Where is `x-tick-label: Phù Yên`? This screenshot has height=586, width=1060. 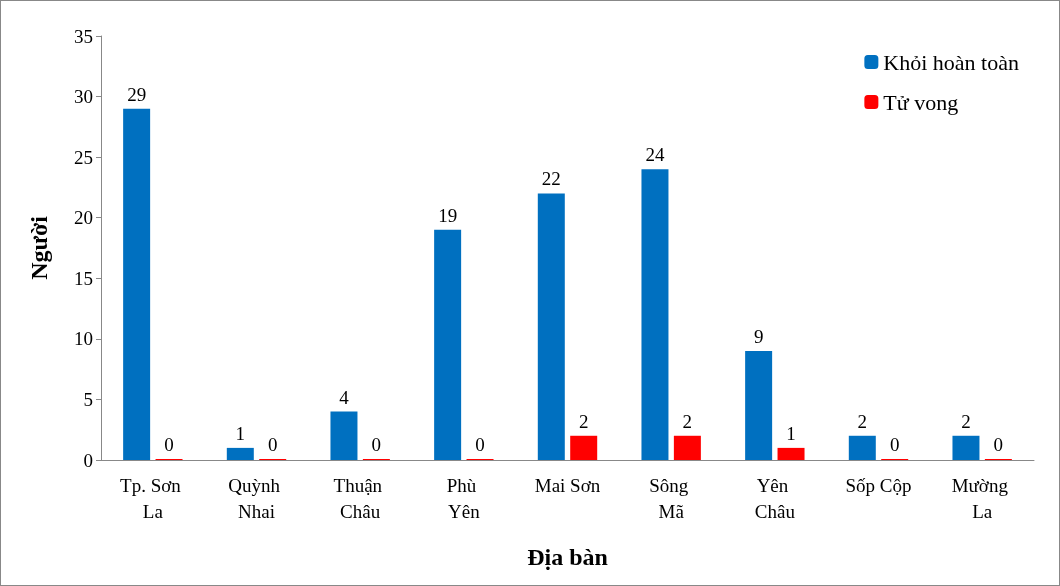
x-tick-label: Phù Yên is located at coordinates (463, 498).